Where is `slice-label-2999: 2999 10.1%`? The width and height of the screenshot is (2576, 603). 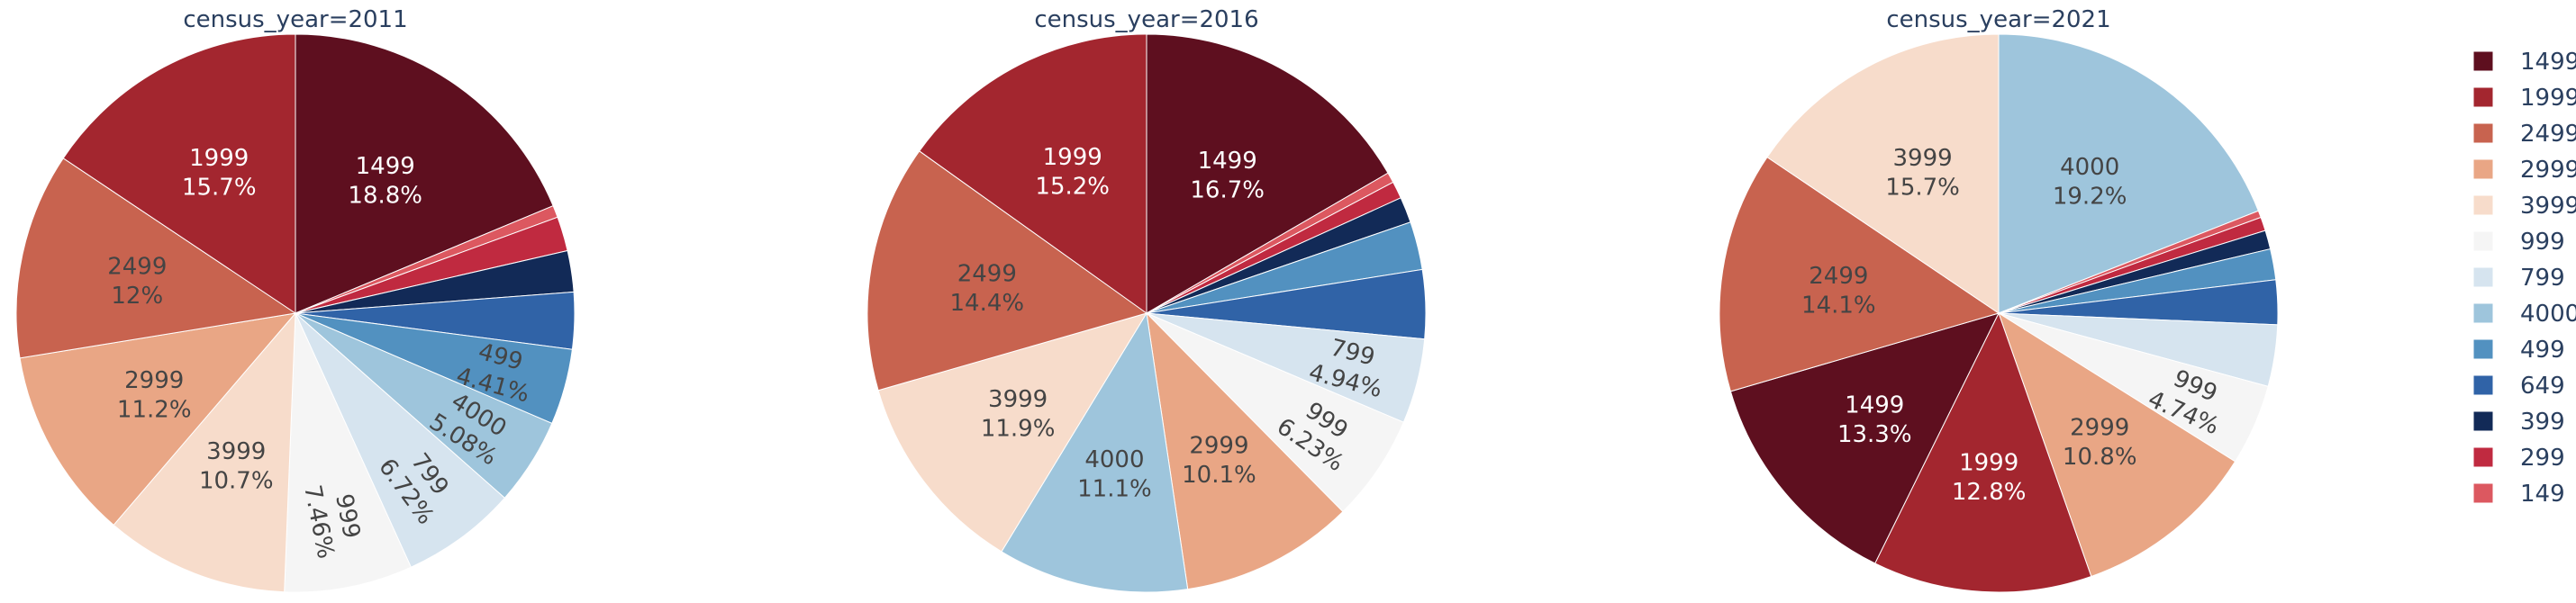
slice-label-2999: 2999 10.1% is located at coordinates (1219, 462).